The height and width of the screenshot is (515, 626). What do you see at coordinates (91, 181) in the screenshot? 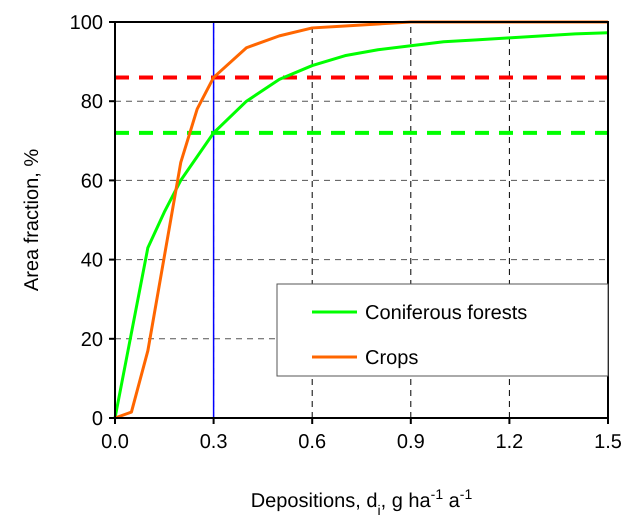
I see `y-tick-label: 60` at bounding box center [91, 181].